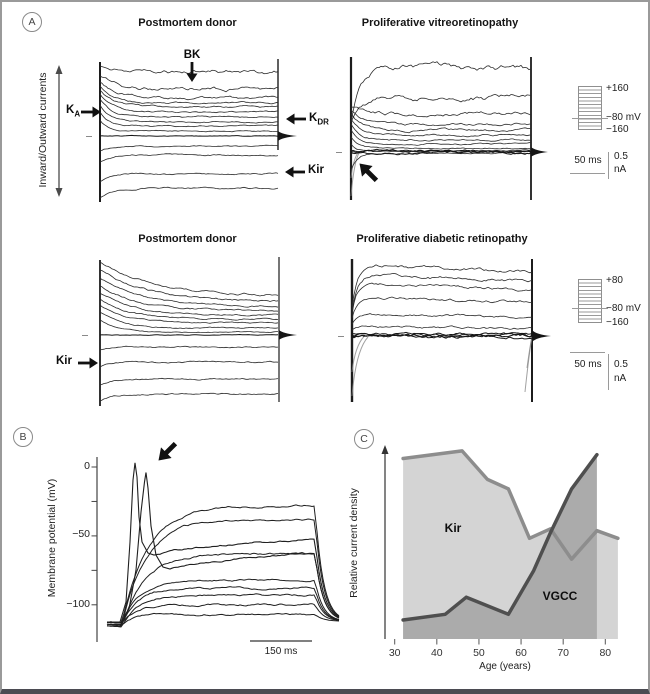  What do you see at coordinates (623, 308) in the screenshot?
I see `protocol-bottom-mid: −80 mV` at bounding box center [623, 308].